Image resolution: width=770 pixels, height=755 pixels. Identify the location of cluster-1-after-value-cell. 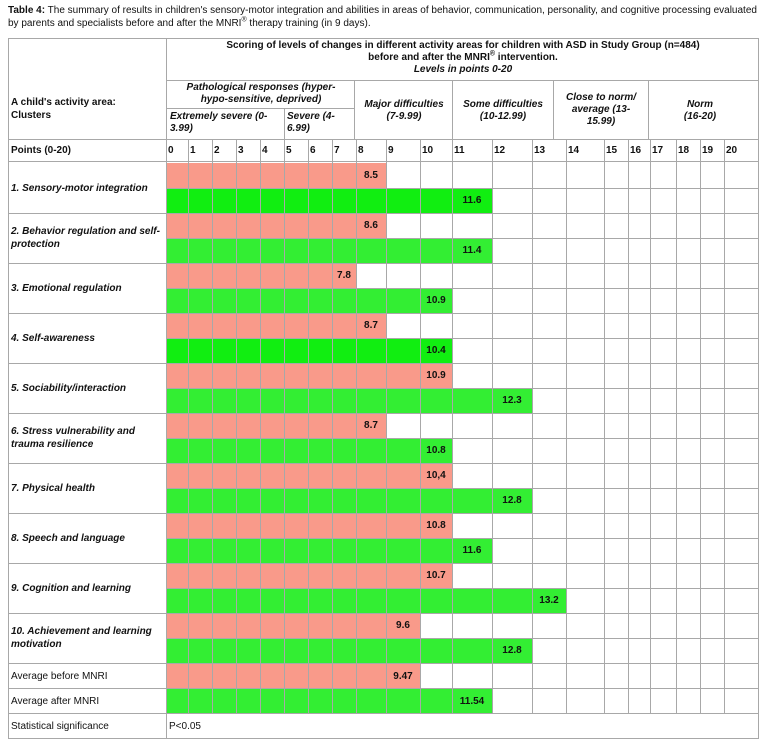
(472, 200).